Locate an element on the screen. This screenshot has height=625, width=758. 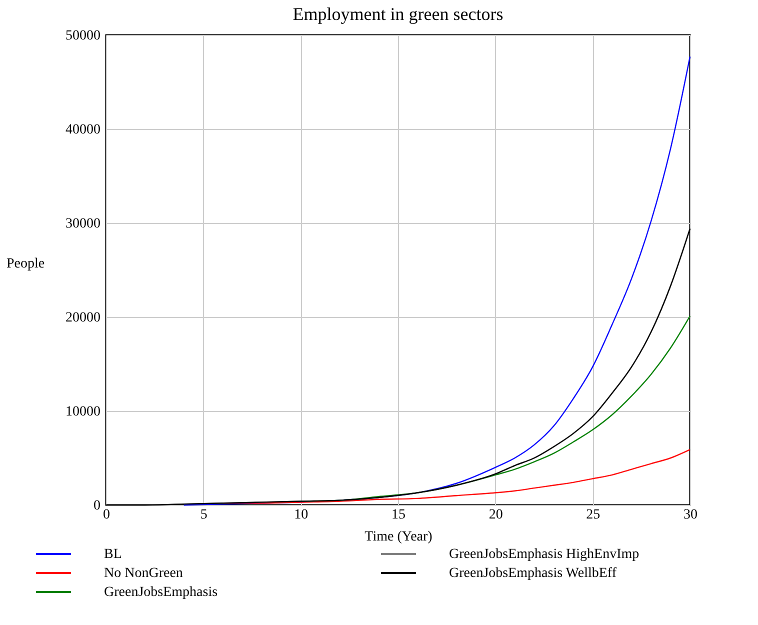
legend-label: GreenJobsEmphasis WellbEff is located at coordinates (533, 573).